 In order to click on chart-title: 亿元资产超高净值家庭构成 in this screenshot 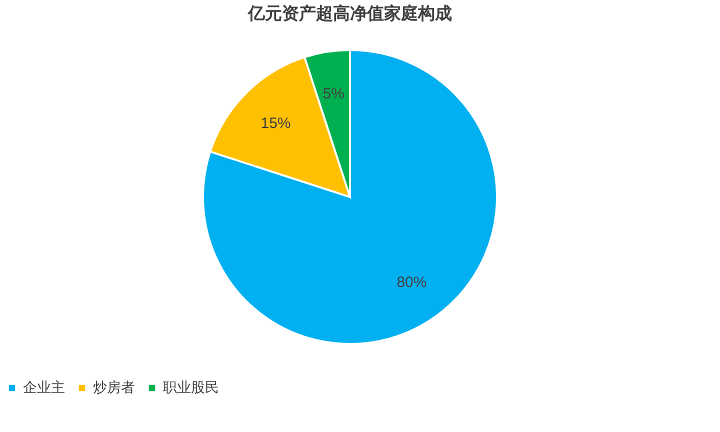, I will do `click(349, 14)`.